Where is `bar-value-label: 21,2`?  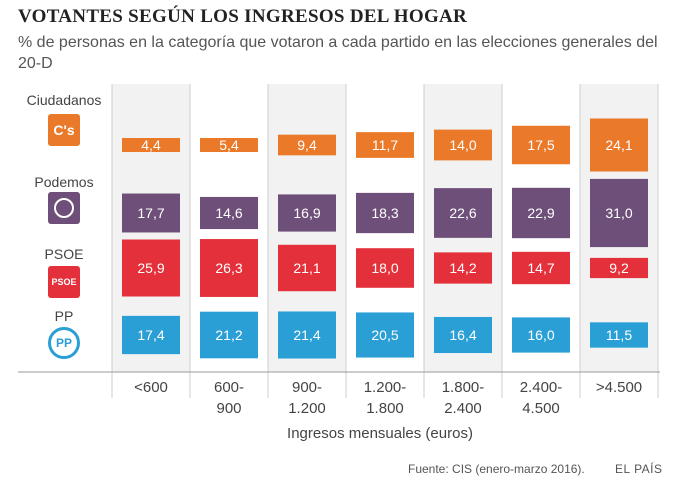
bar-value-label: 21,2 is located at coordinates (228, 335).